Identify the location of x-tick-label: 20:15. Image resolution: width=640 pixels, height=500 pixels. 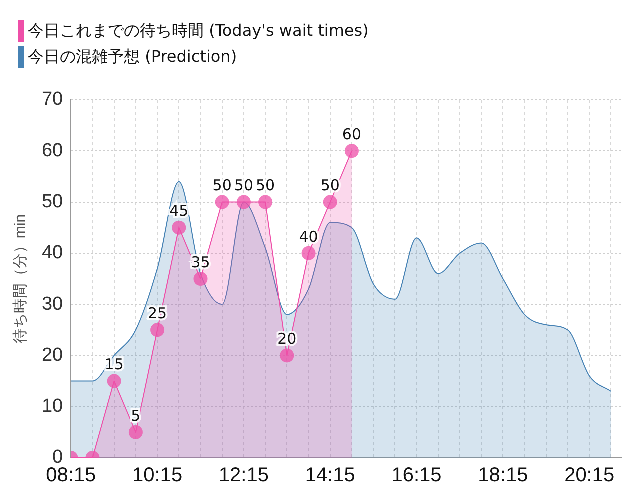
(589, 475).